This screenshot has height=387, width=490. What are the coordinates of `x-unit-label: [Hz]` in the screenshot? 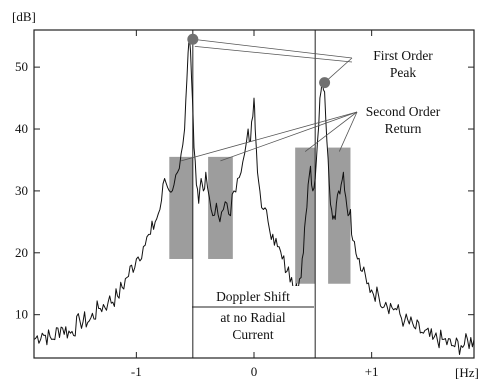 It's located at (467, 372).